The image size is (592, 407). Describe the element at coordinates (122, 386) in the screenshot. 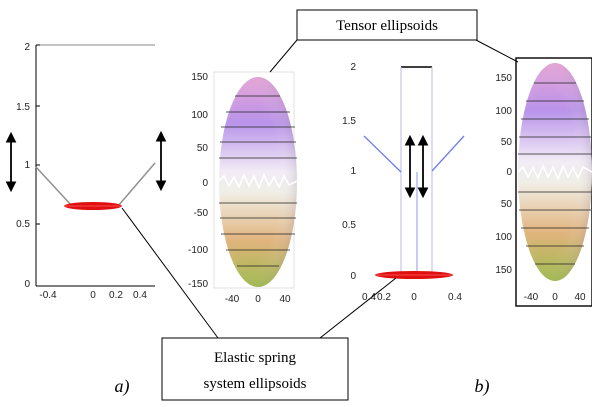

I see `panel-label-a: a)` at that location.